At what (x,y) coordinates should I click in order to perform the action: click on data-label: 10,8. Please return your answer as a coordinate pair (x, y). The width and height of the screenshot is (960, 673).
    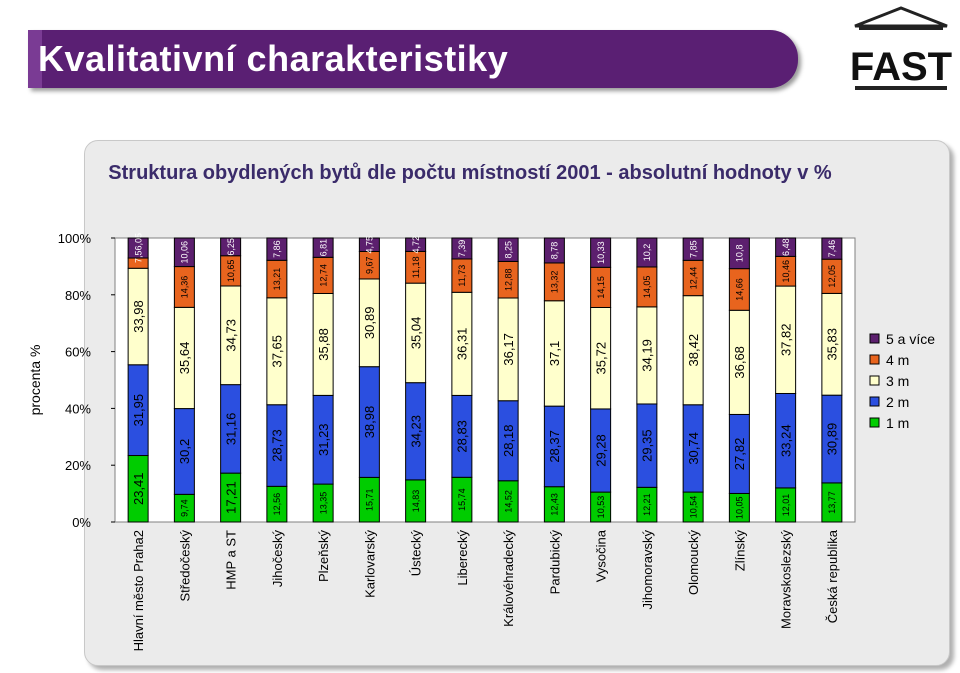
    Looking at the image, I should click on (740, 254).